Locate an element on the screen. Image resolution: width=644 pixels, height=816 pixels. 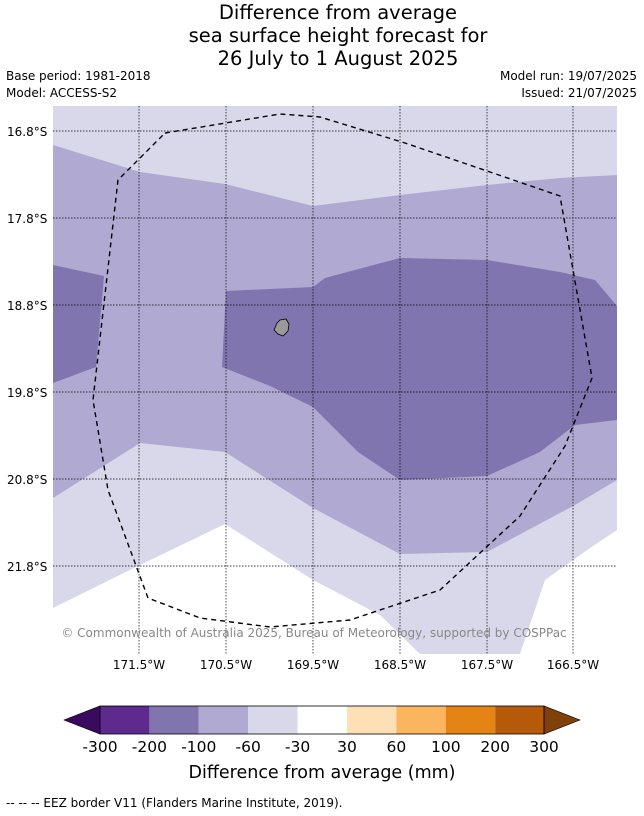
colorbar-tick: -60 is located at coordinates (248, 747).